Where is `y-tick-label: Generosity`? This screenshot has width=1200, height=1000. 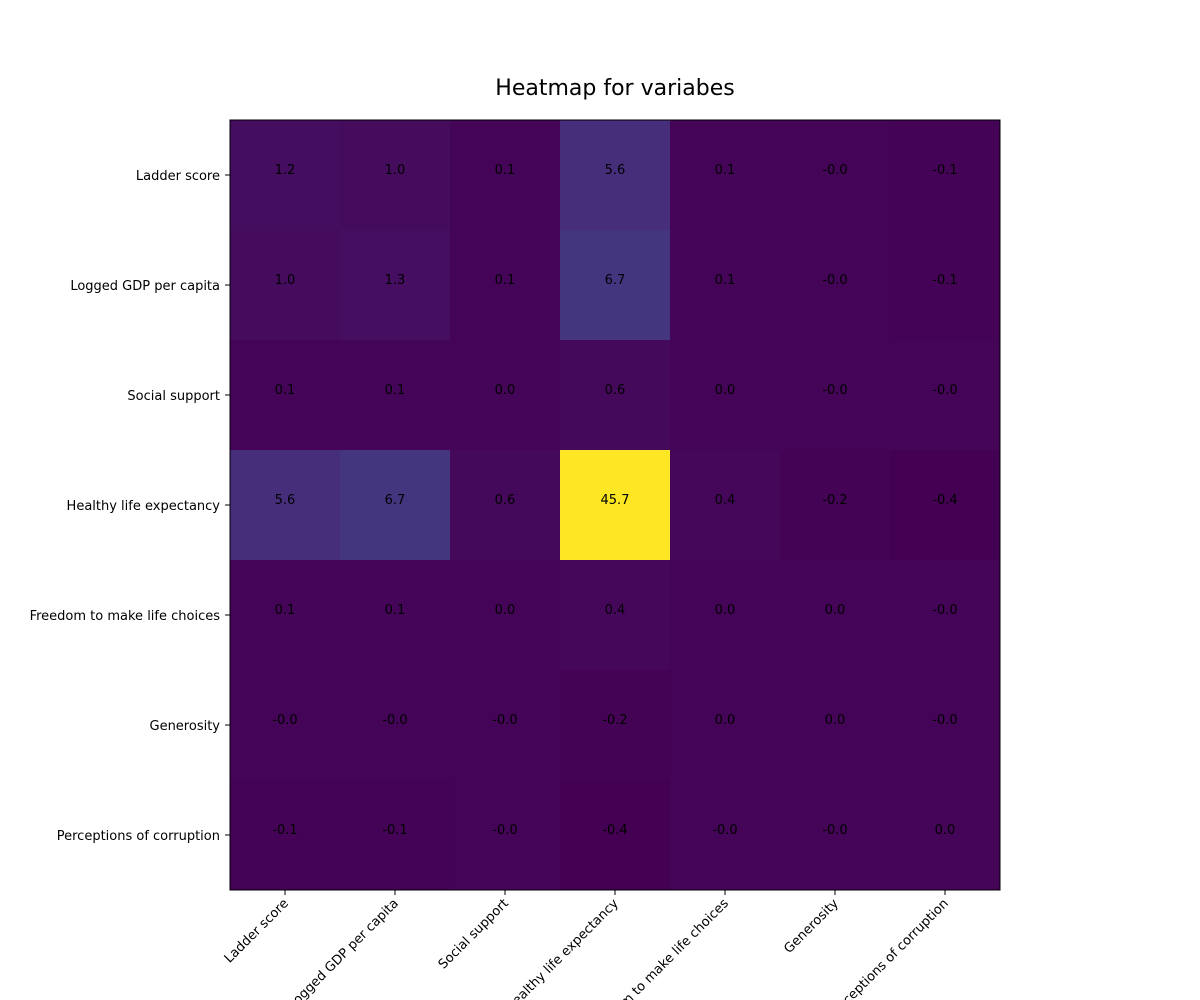 y-tick-label: Generosity is located at coordinates (185, 726).